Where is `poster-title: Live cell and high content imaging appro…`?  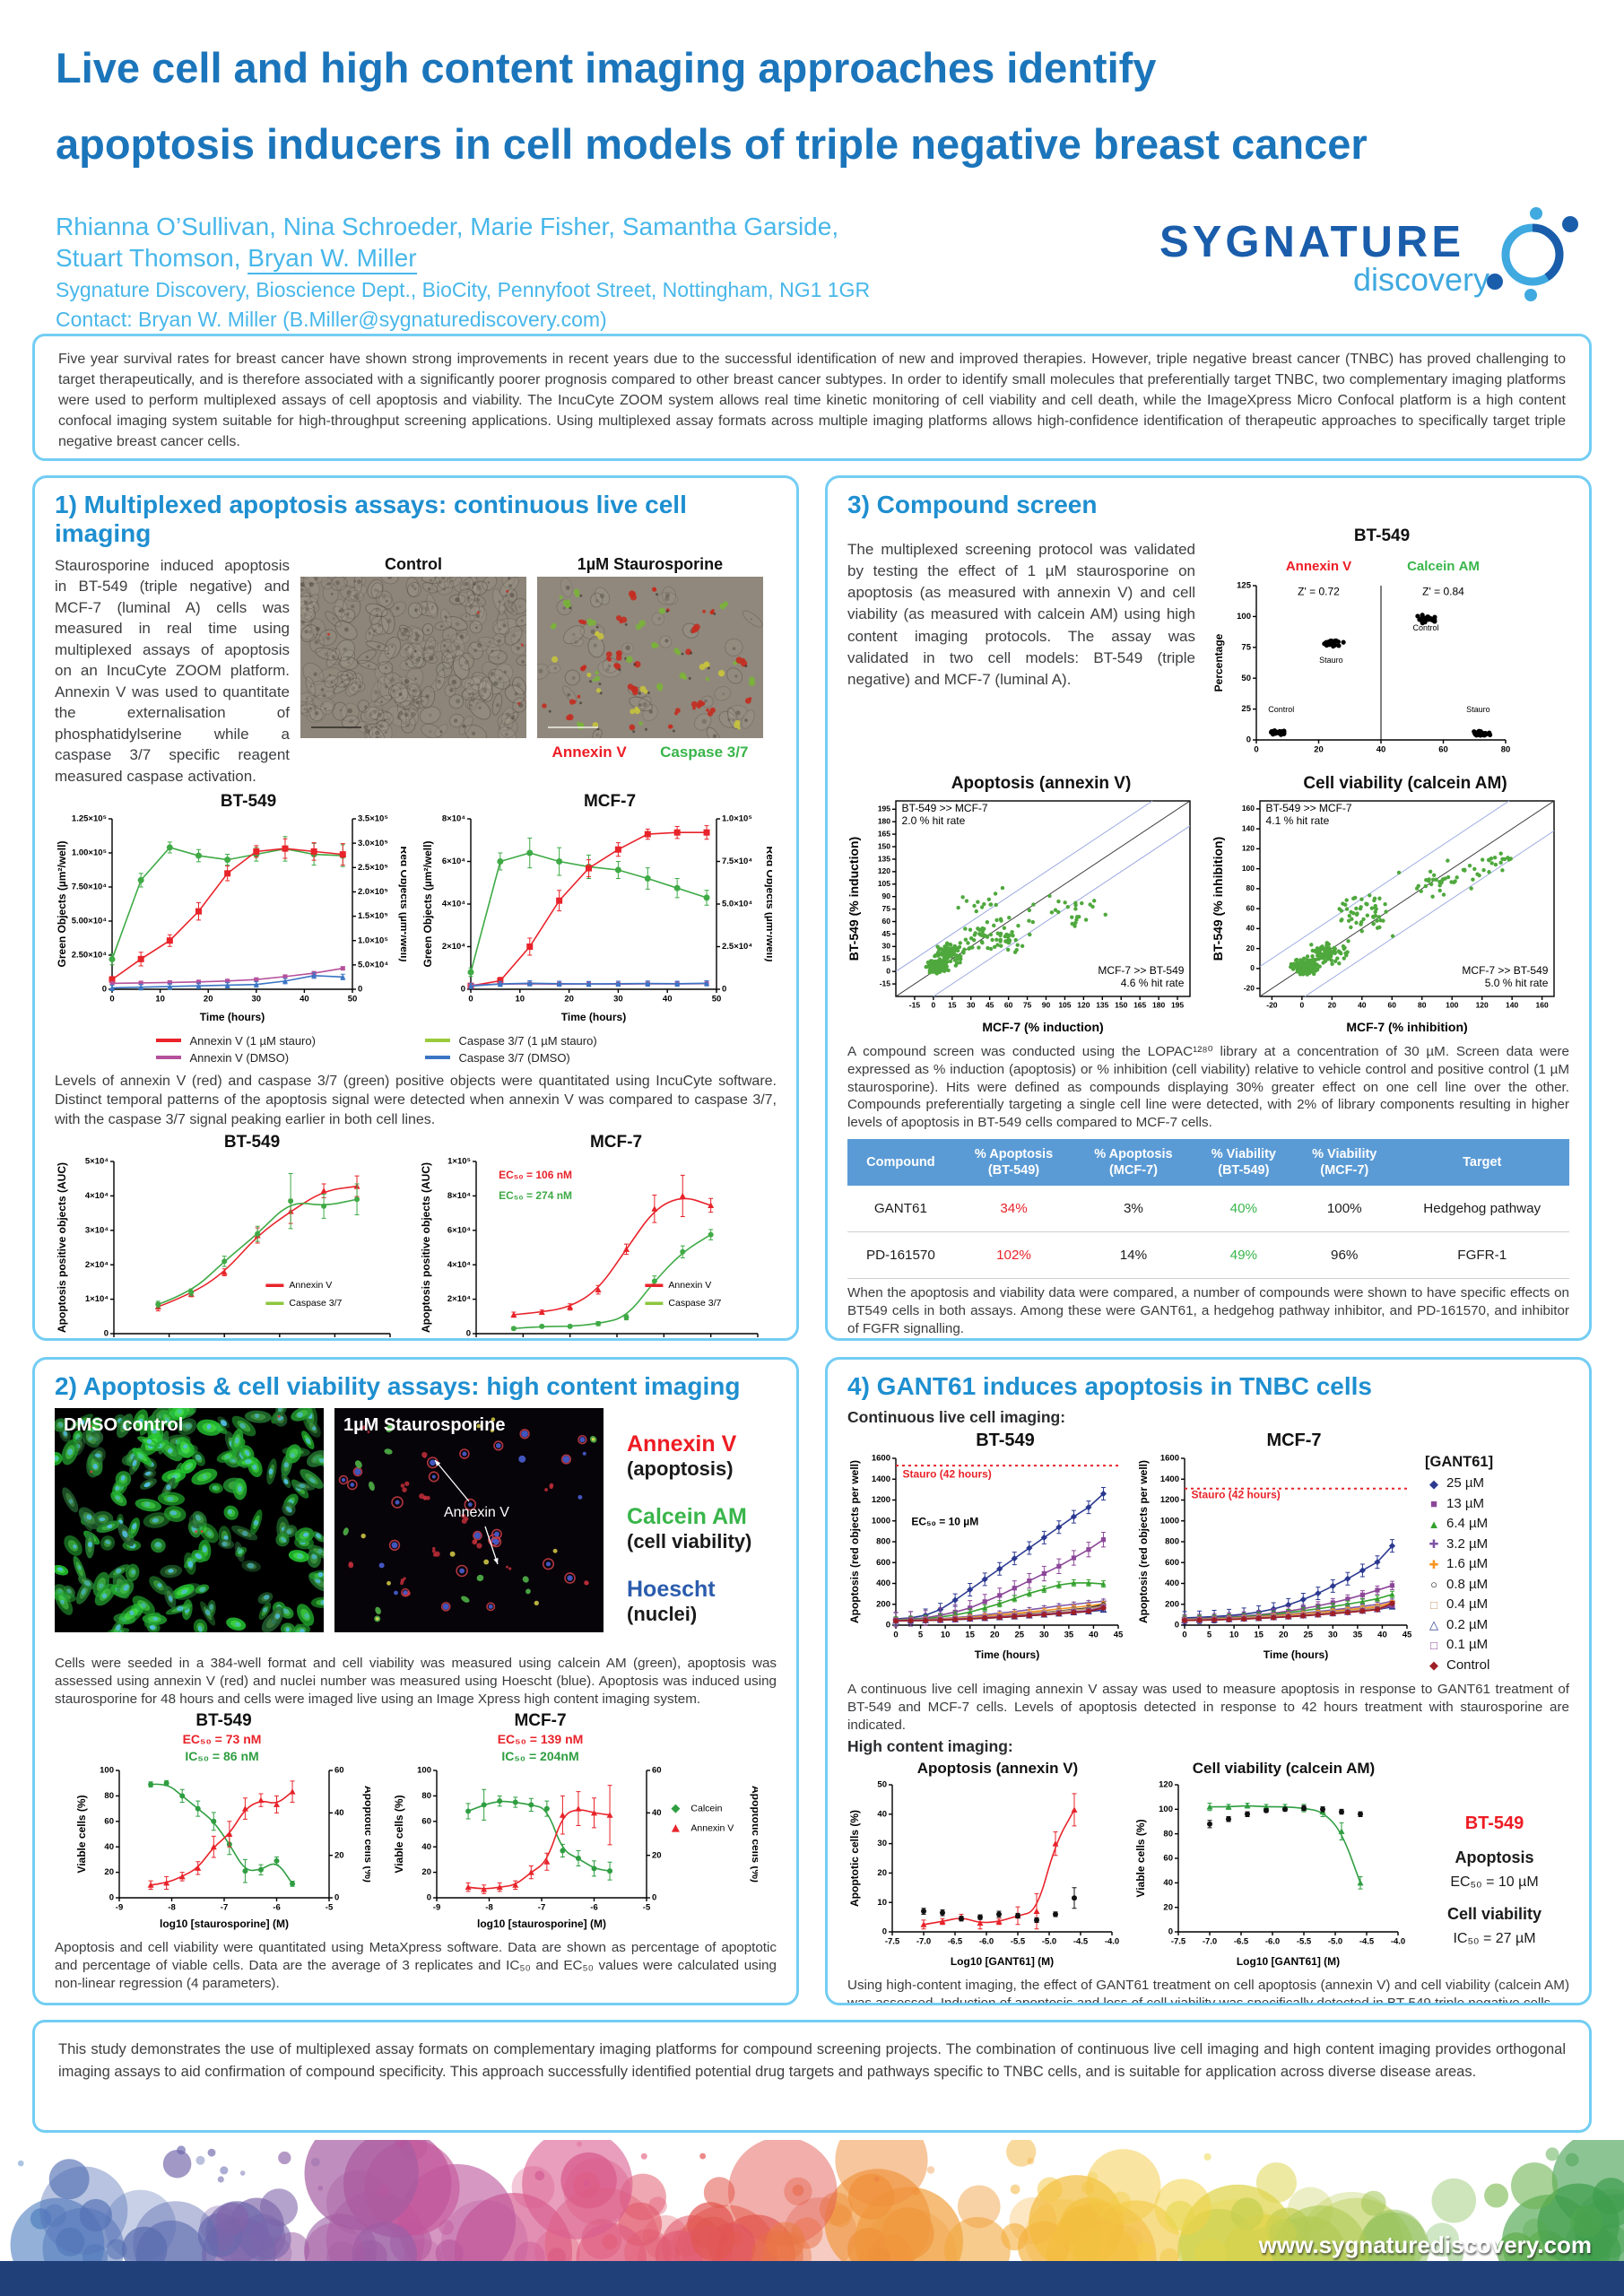
poster-title: Live cell and high content imaging appro… is located at coordinates (712, 106).